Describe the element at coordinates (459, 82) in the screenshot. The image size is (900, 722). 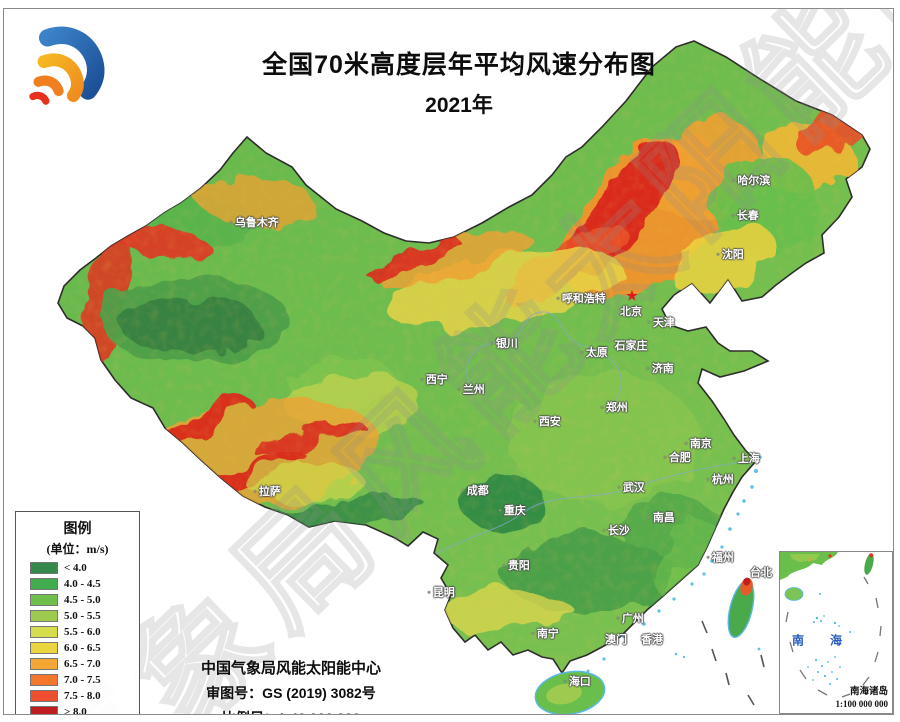
I see `title-block: 全国70米高度层年平均风速分布图 2021年` at that location.